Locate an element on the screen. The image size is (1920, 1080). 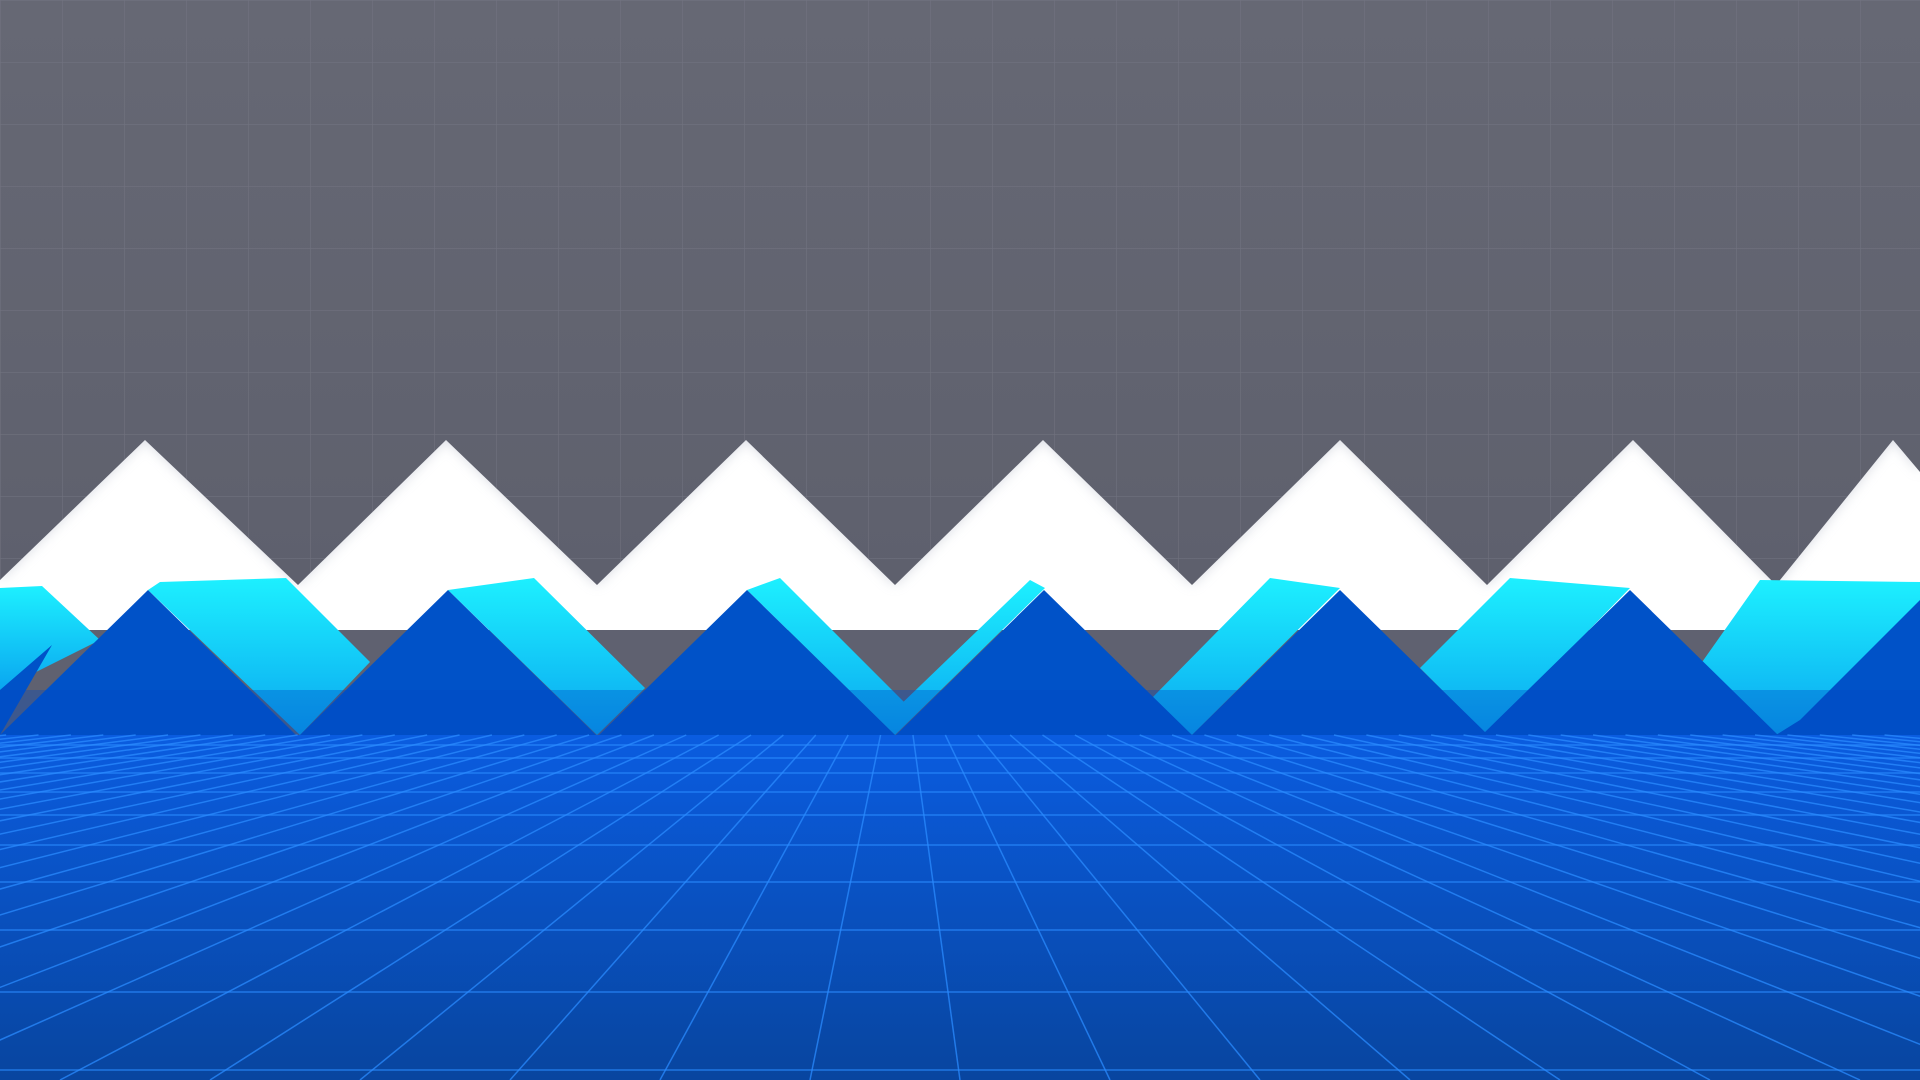
zigzag-wall is located at coordinates (960, 656).